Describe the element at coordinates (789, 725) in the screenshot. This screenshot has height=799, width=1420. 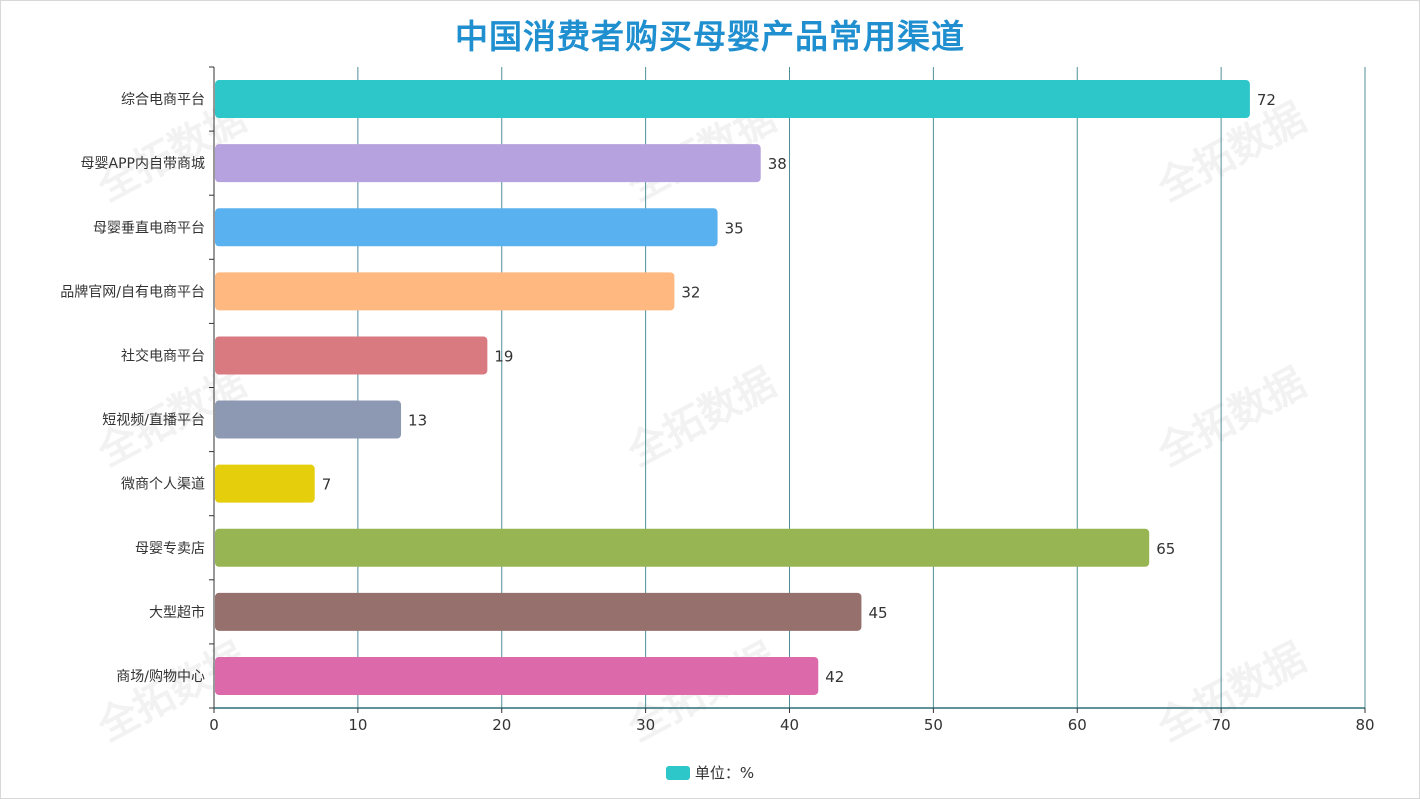
I see `x-tick-label: 40` at that location.